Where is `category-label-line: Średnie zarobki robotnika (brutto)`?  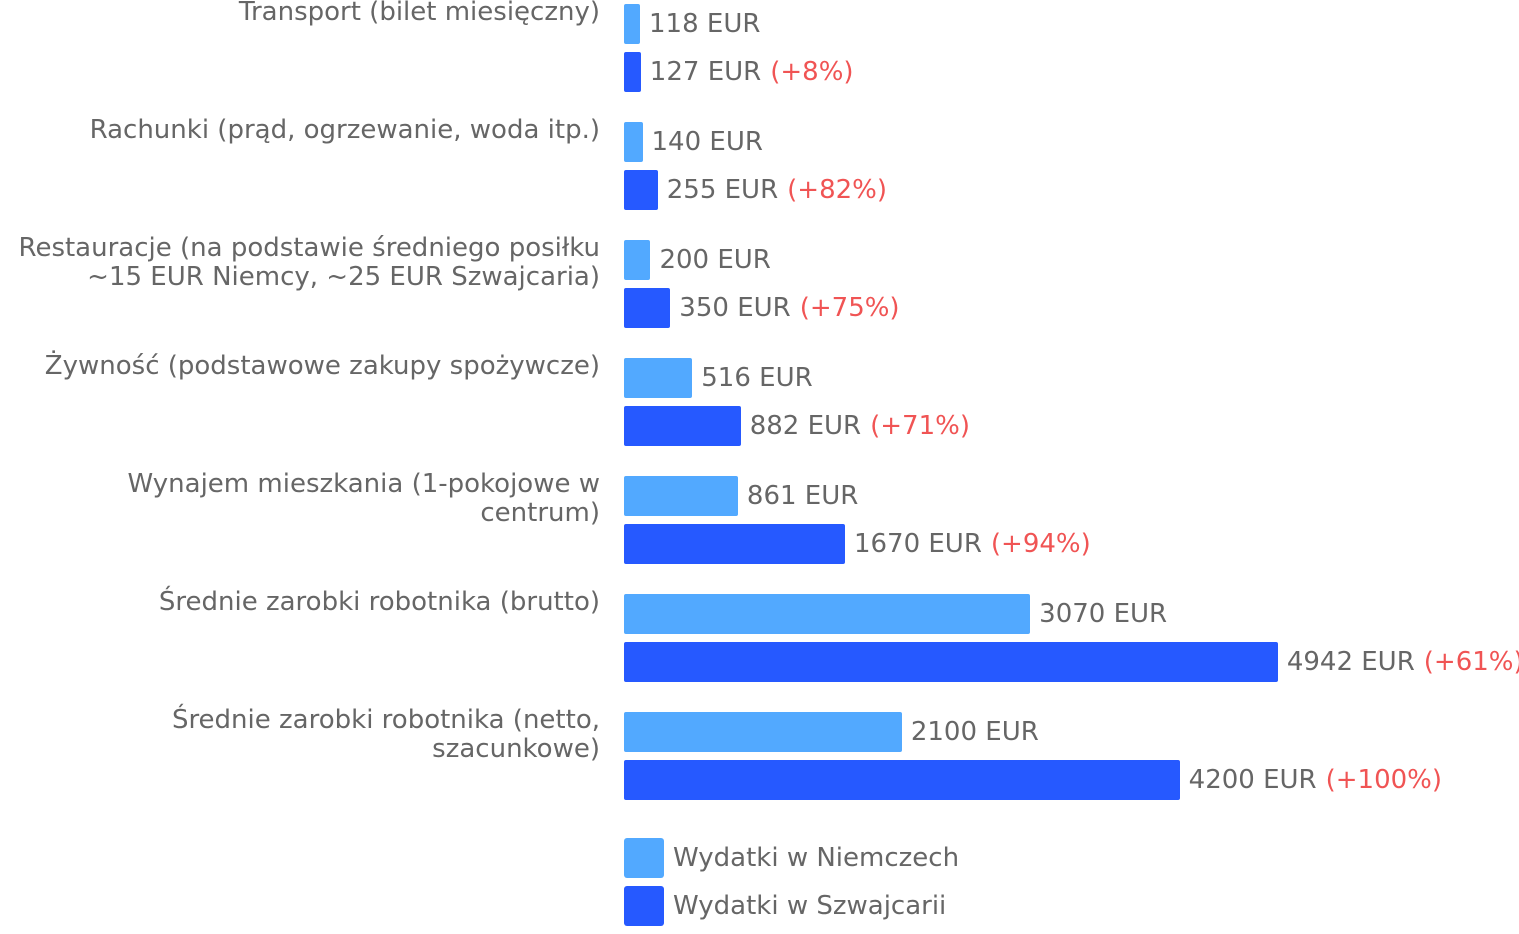 category-label-line: Średnie zarobki robotnika (brutto) is located at coordinates (379, 602).